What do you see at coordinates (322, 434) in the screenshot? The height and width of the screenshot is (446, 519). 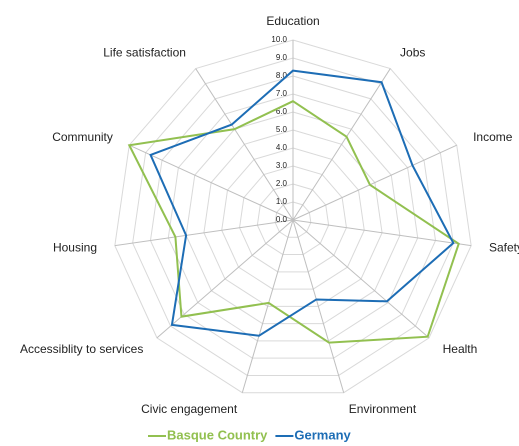 I see `legend-label: Germany` at bounding box center [322, 434].